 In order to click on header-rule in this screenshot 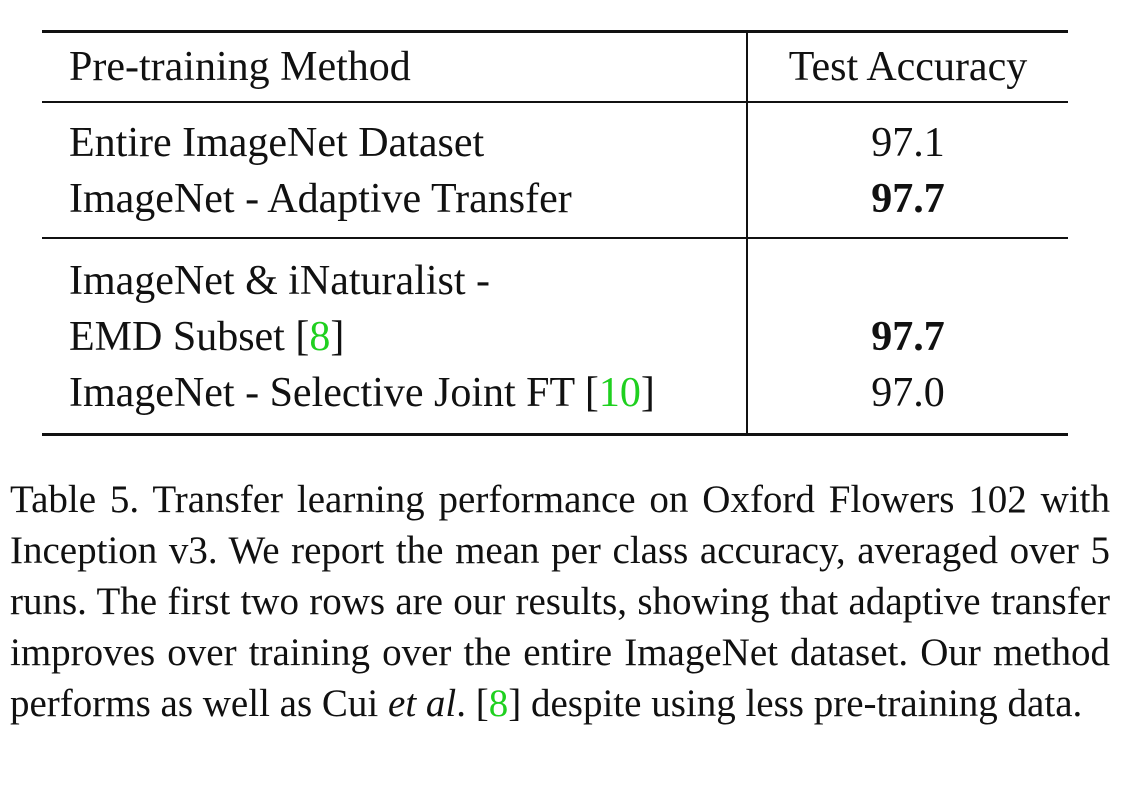, I will do `click(555, 102)`.